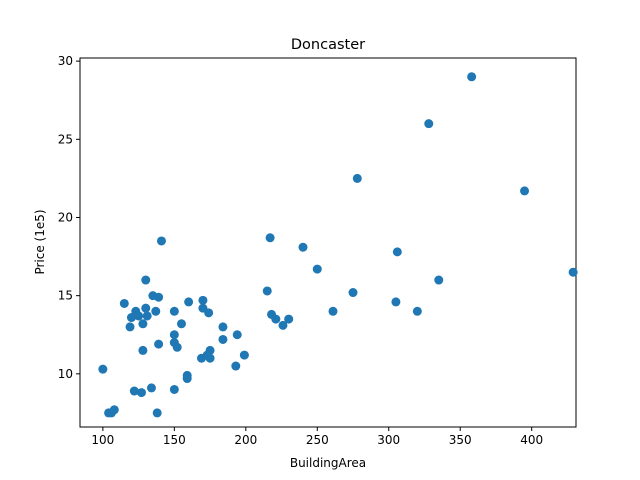  What do you see at coordinates (65, 139) in the screenshot?
I see `y-tick-label: 25` at bounding box center [65, 139].